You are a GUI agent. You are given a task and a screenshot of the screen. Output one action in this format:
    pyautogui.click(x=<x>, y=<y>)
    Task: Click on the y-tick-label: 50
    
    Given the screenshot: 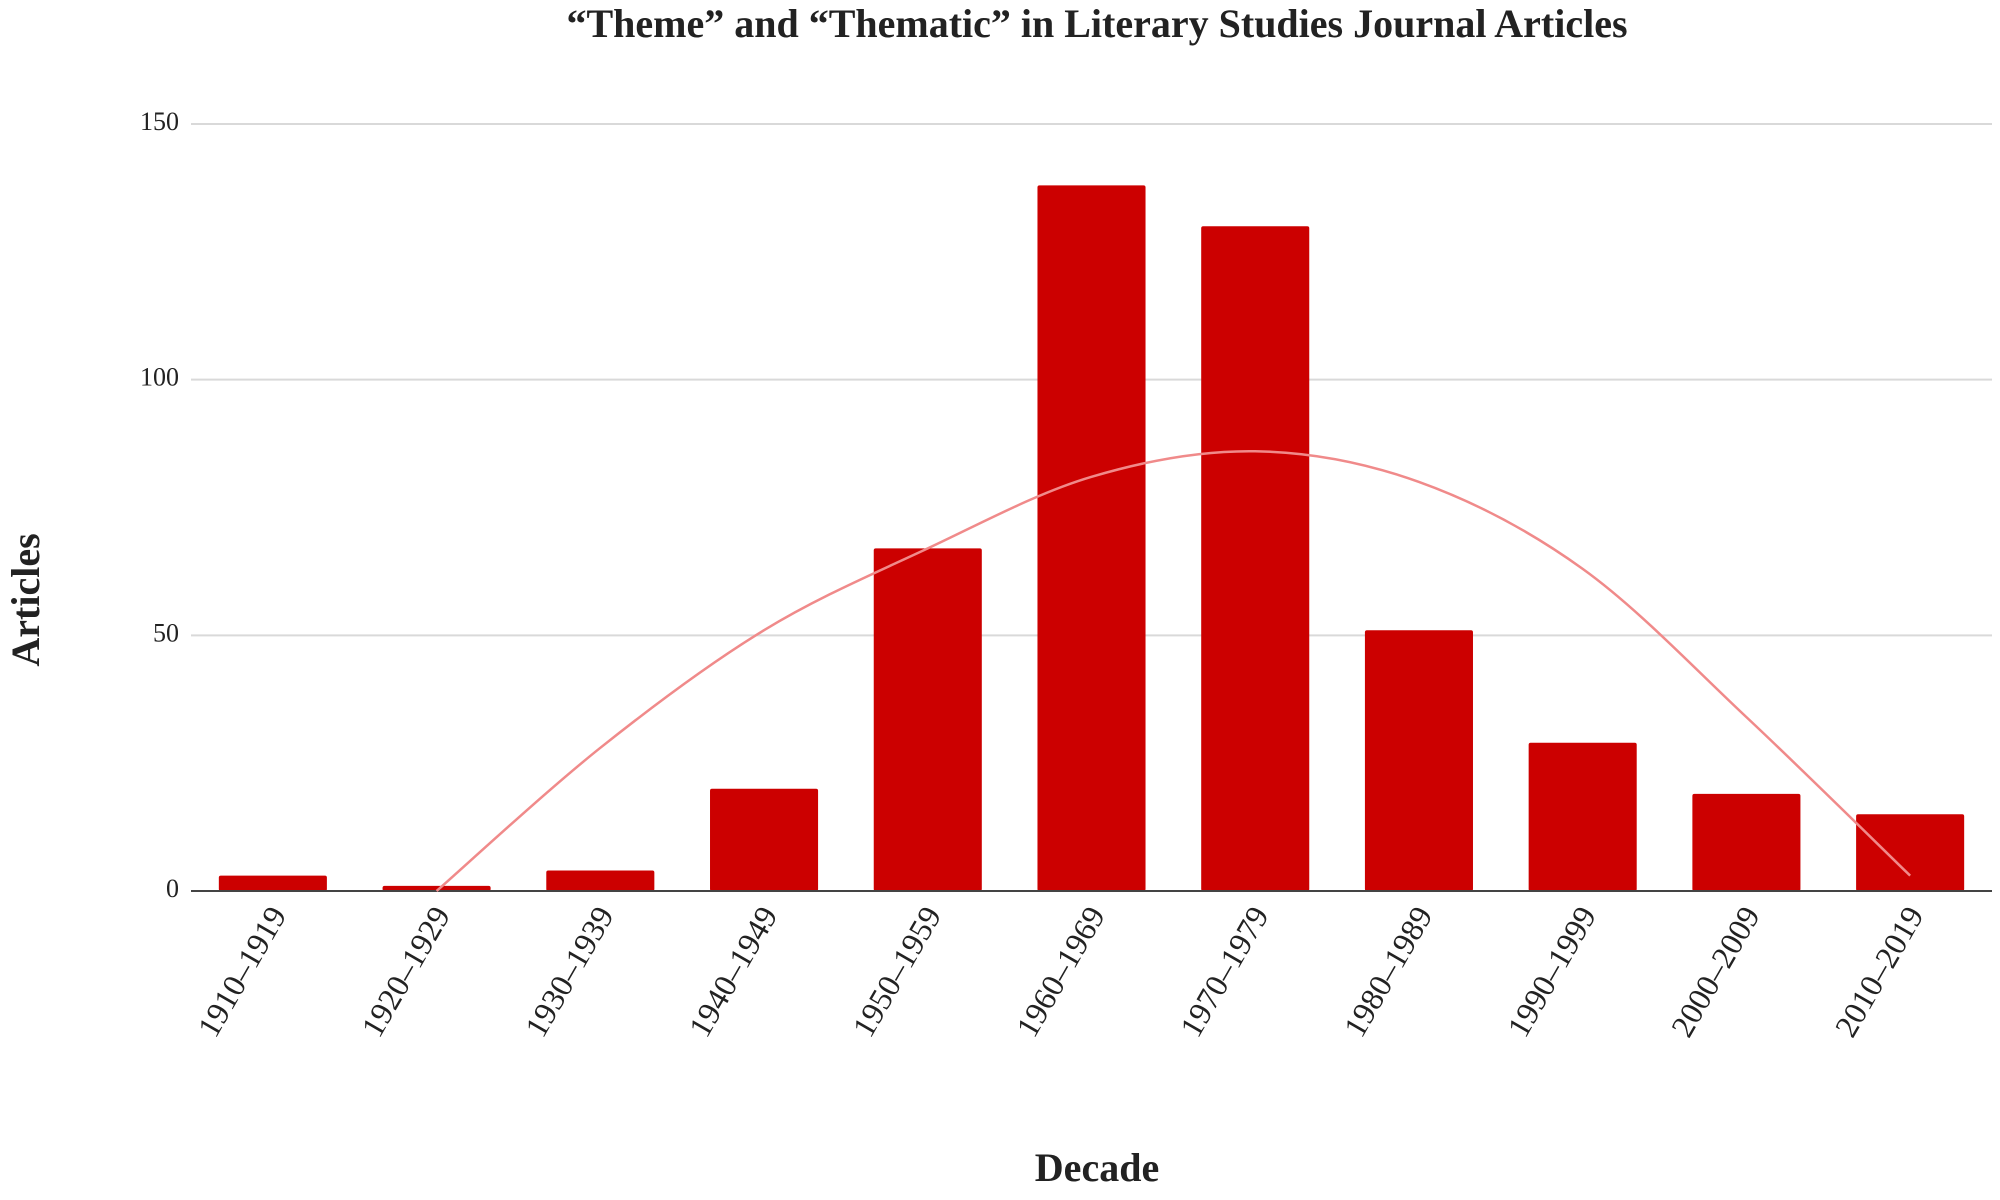 What is the action you would take?
    pyautogui.click(x=166, y=632)
    